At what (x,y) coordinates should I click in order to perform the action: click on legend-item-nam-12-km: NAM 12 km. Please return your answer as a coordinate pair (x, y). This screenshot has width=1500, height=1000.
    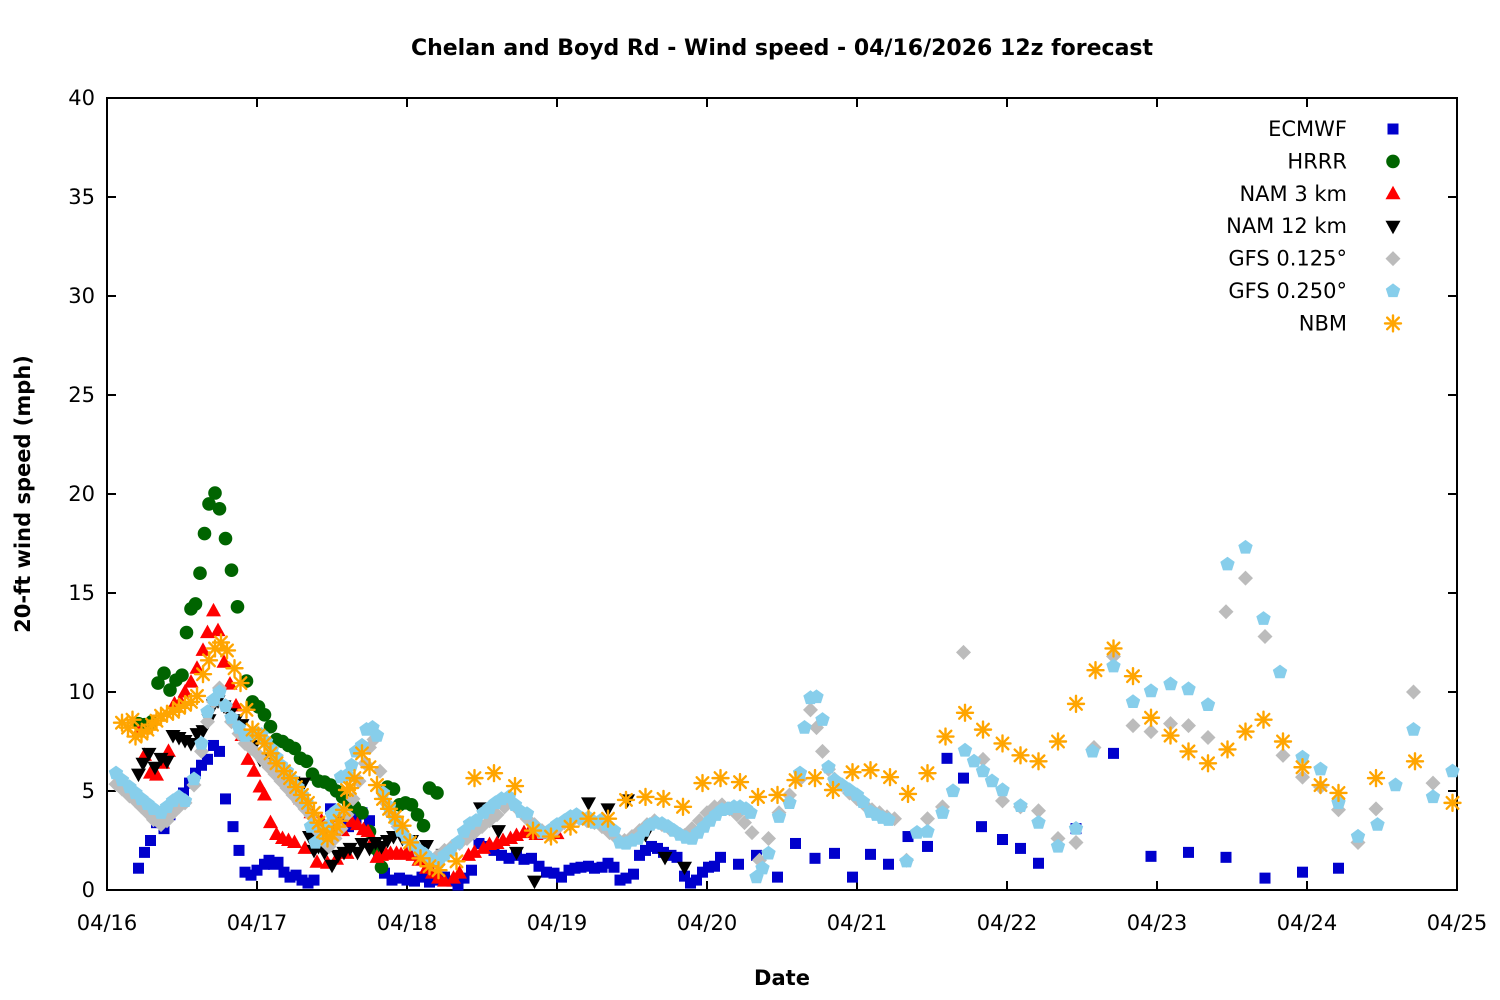
    Looking at the image, I should click on (1313, 226).